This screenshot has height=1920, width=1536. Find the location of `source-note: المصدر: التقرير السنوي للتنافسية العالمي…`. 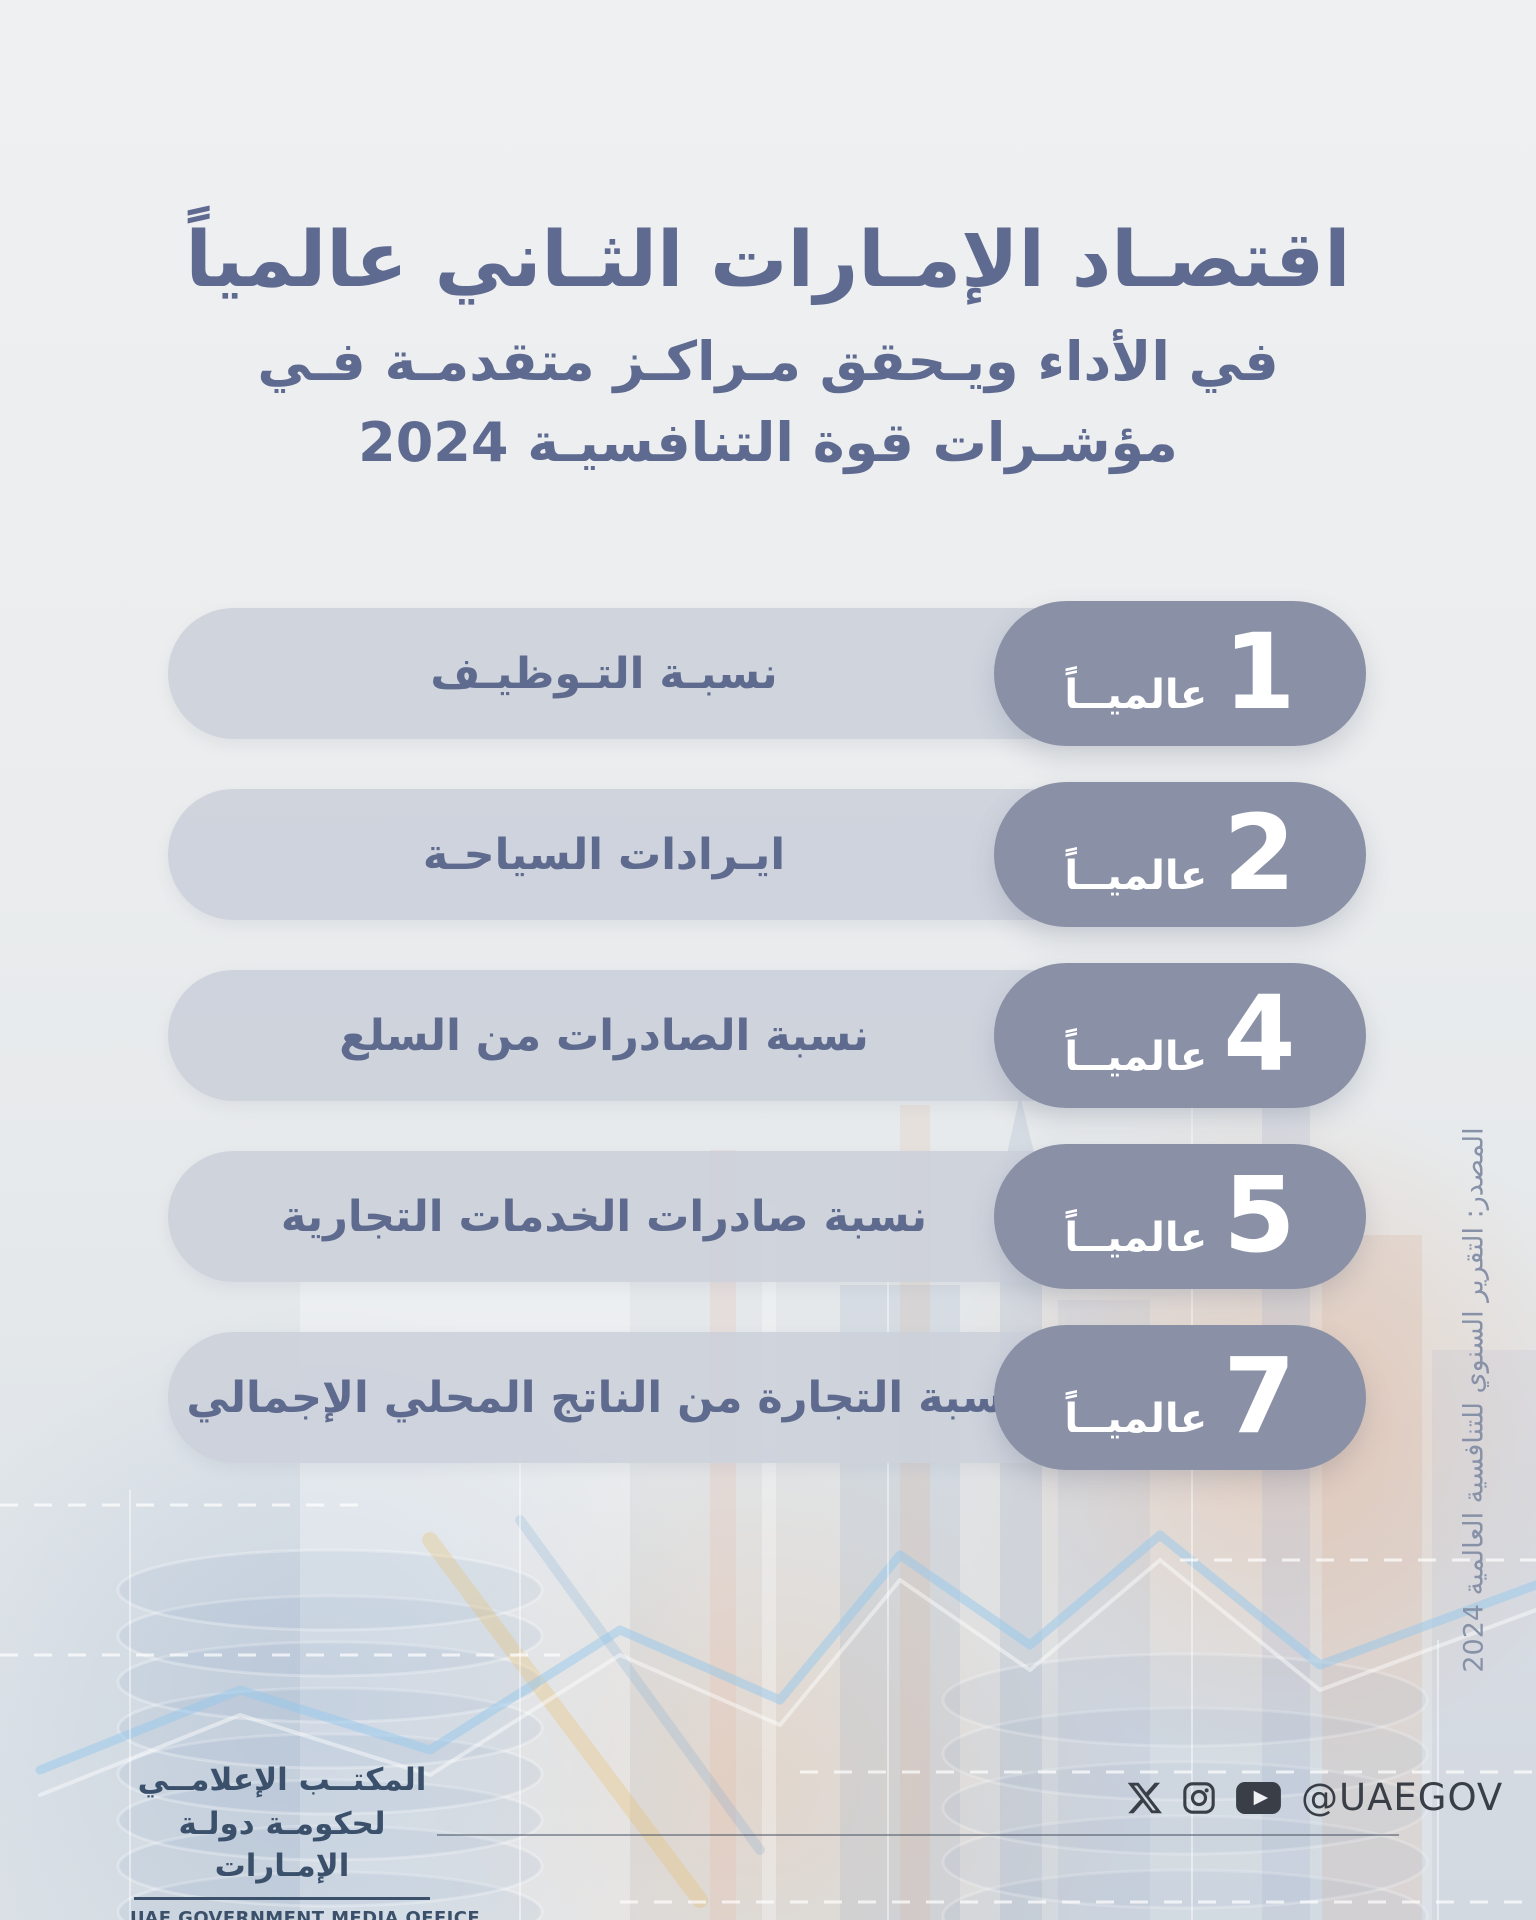

source-note: المصدر: التقرير السنوي للتنافسية العالمي… is located at coordinates (1474, 1400).